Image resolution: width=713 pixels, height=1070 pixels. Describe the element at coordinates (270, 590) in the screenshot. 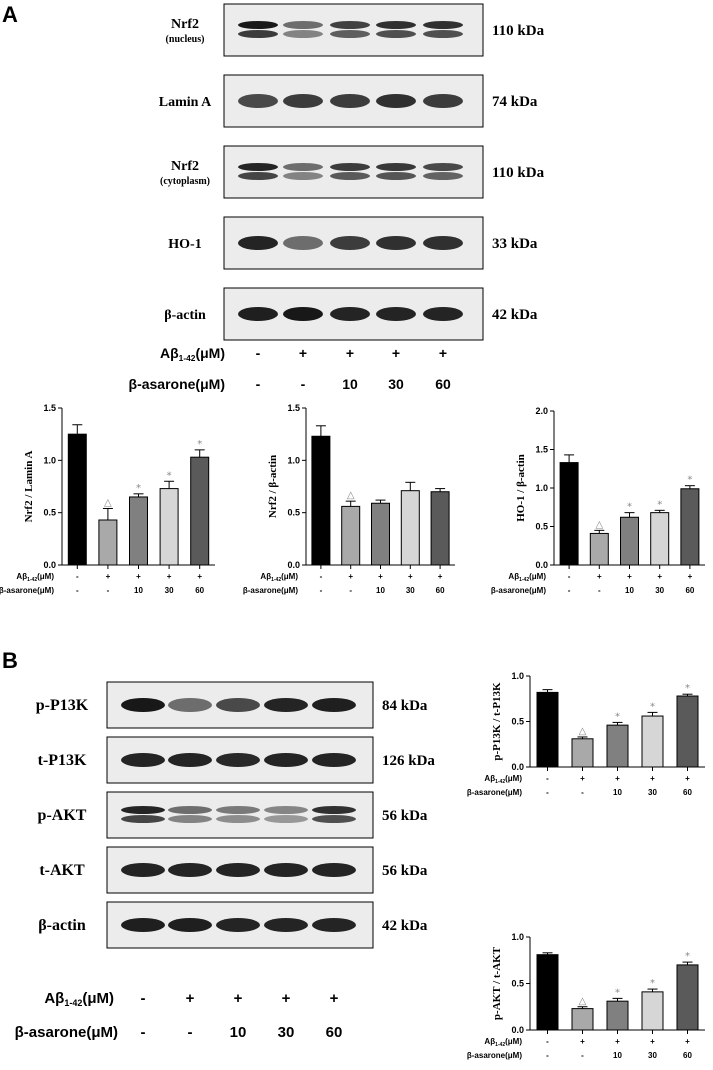

I see `x-asarone-label: β-asarone(μM)` at that location.